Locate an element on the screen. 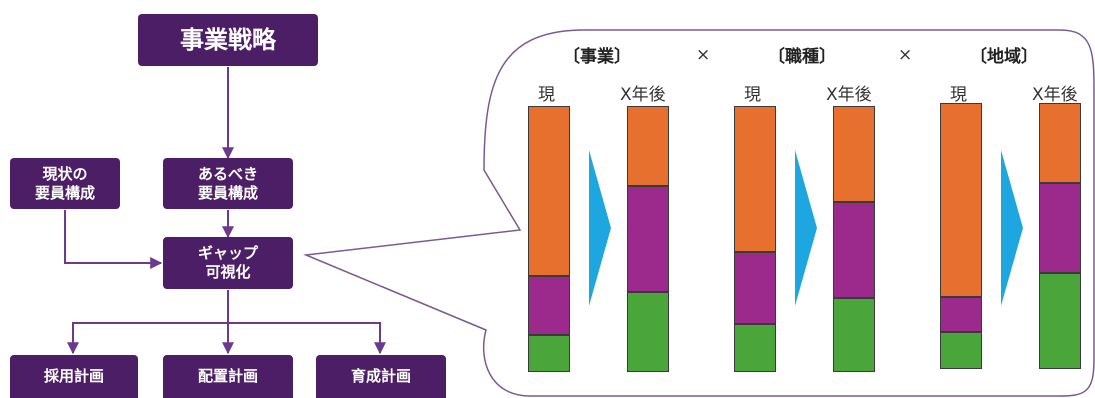  stacked-bar-business-future is located at coordinates (648, 239).